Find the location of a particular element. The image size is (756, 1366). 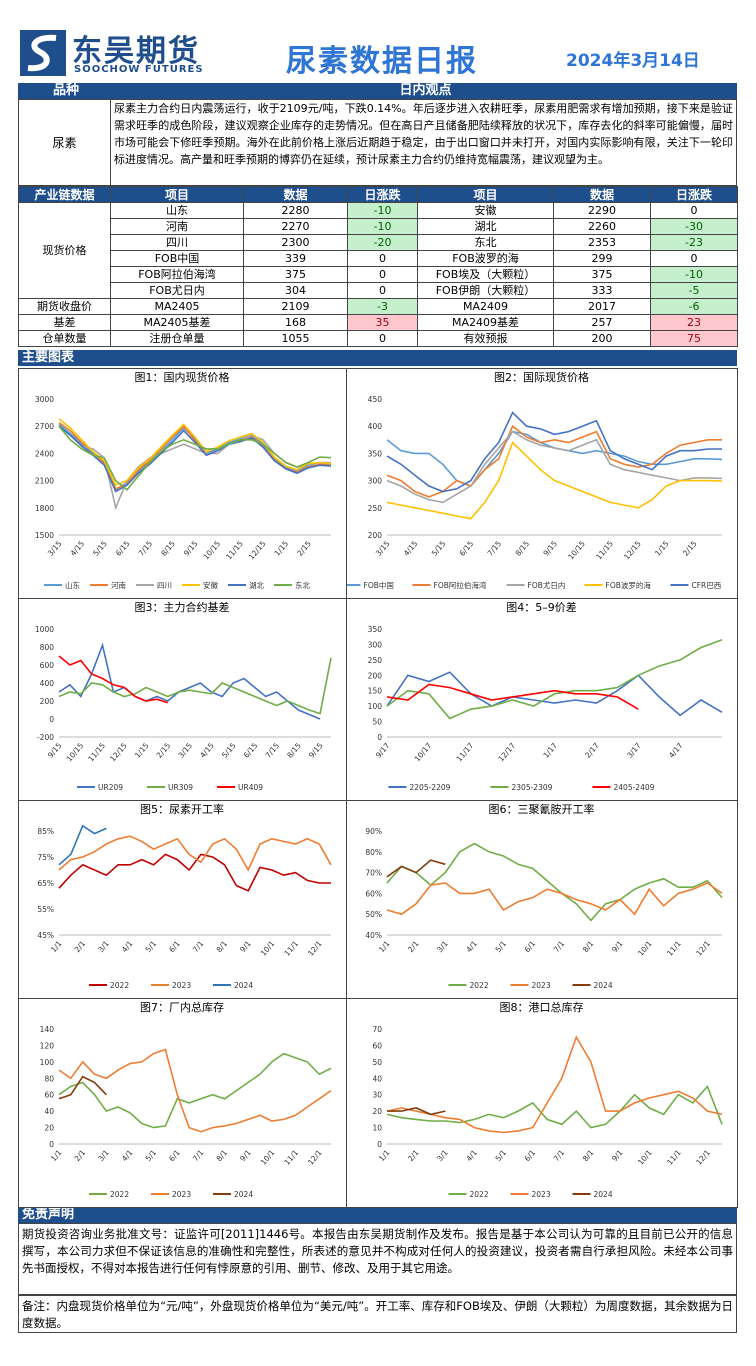

item: 河南 is located at coordinates (177, 226).